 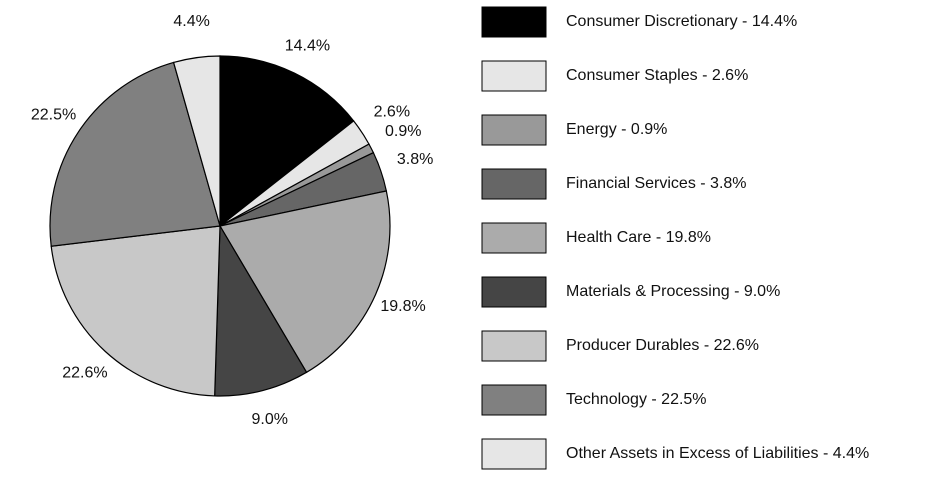 What do you see at coordinates (657, 75) in the screenshot?
I see `legend-label: Consumer Staples - 2.6%` at bounding box center [657, 75].